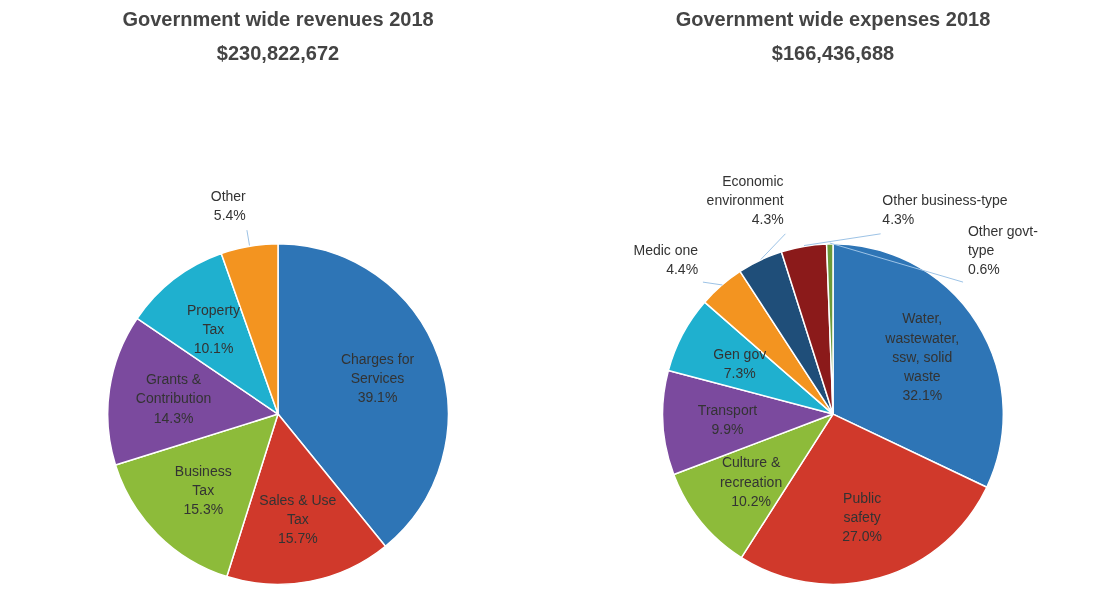 The width and height of the screenshot is (1118, 603). I want to click on data-label: 14.3%, so click(173, 417).